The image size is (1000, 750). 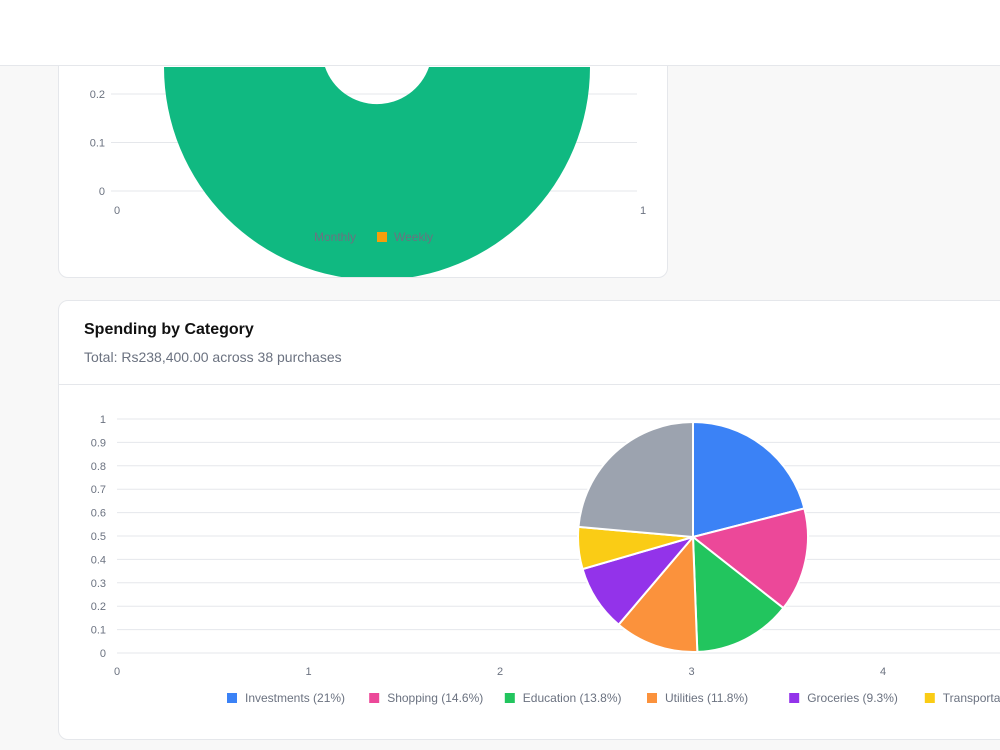 I want to click on legend-label: Weekly, so click(x=413, y=237).